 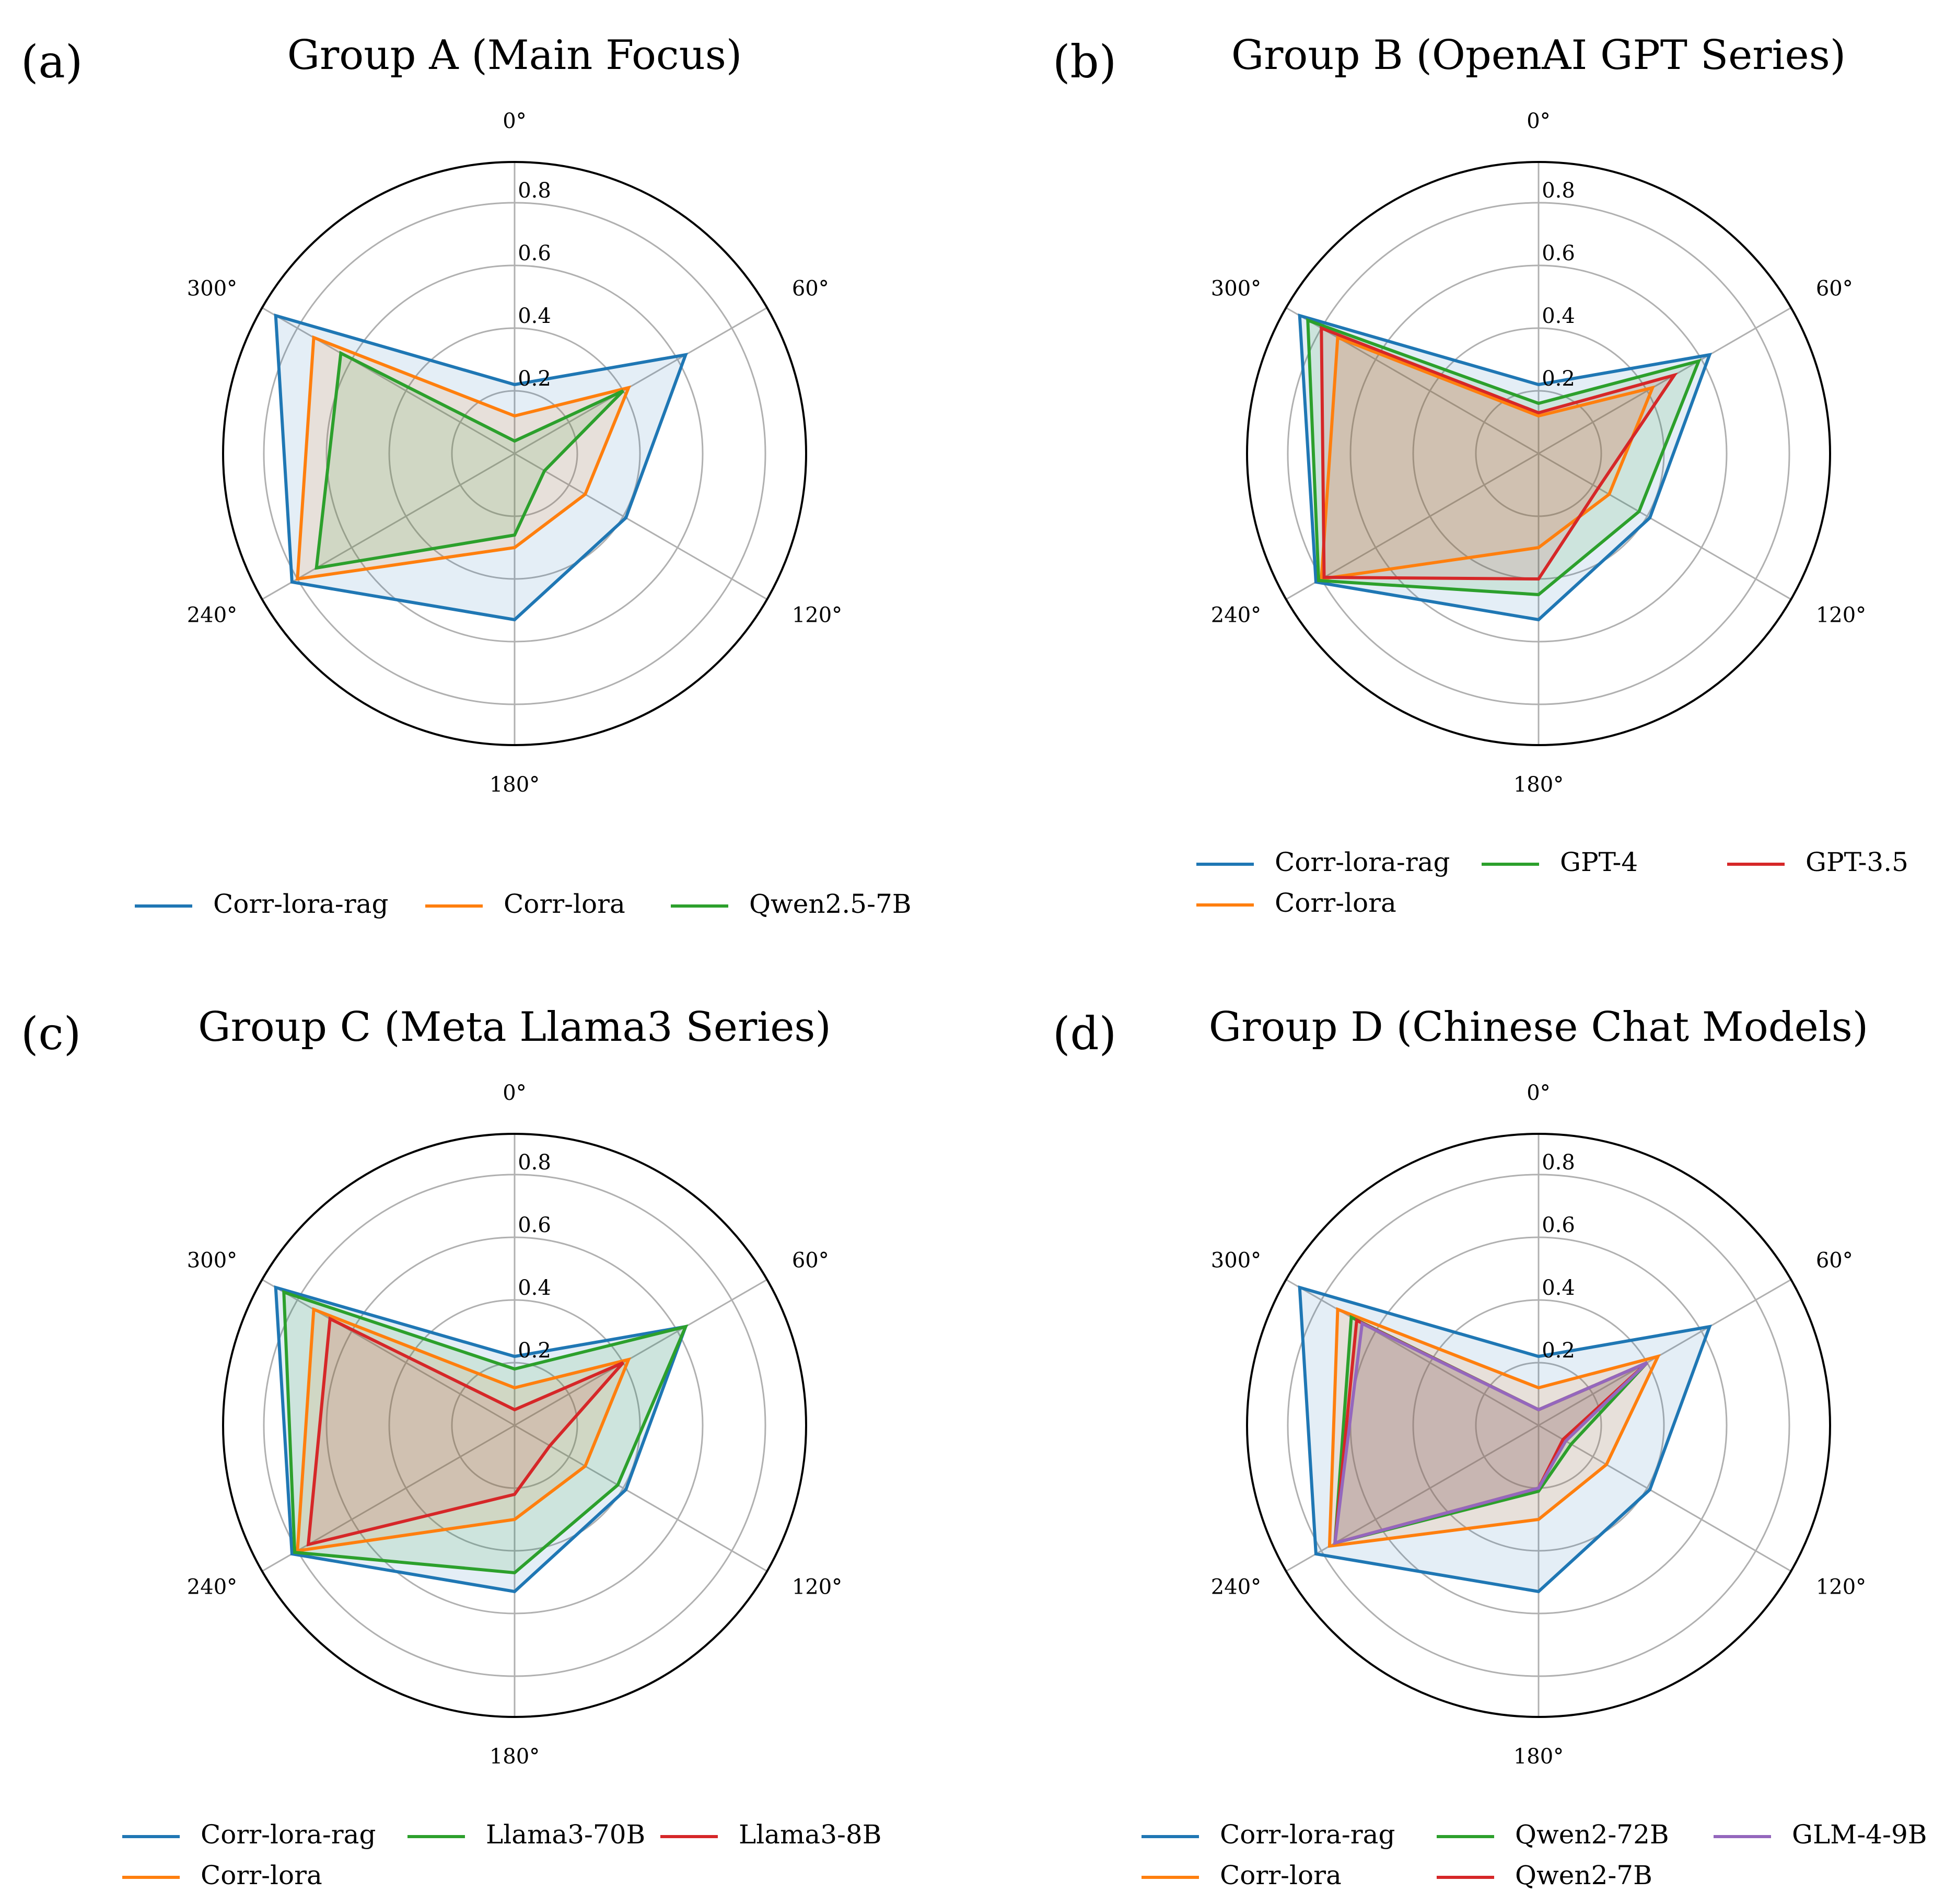 I want to click on series-fill-llama3-8b, so click(x=466, y=1432).